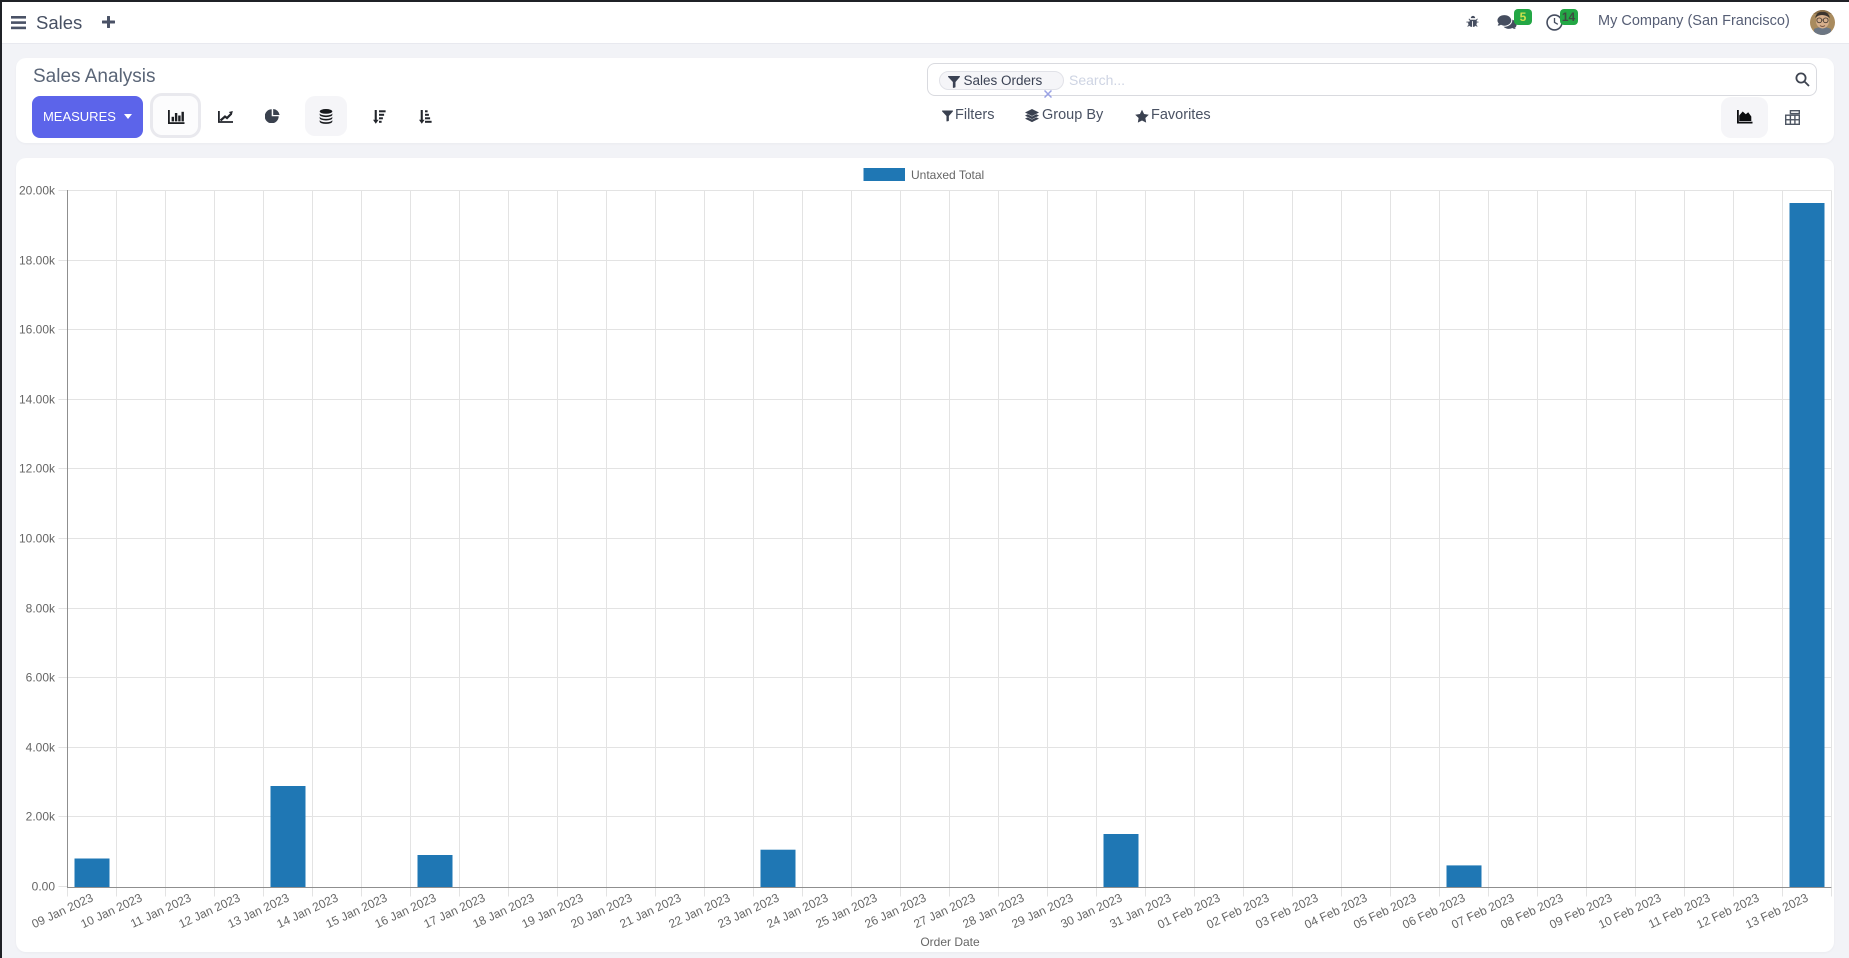 The height and width of the screenshot is (958, 1849). I want to click on svg-text: 20.00k, so click(37, 191).